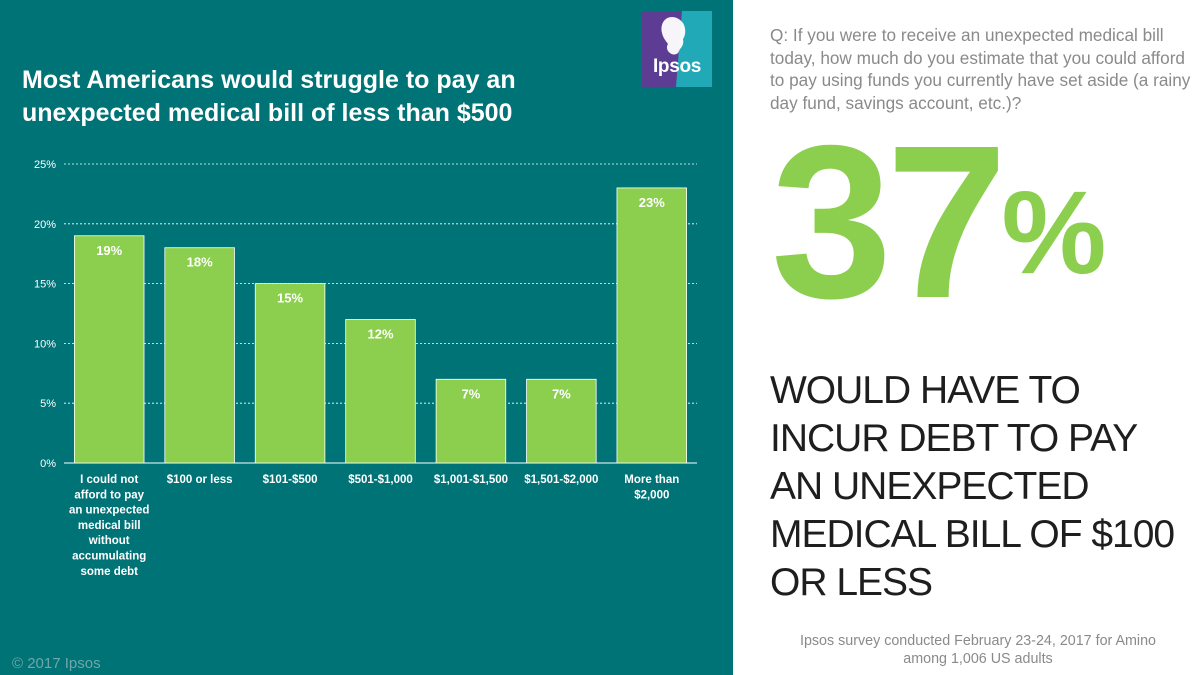  Describe the element at coordinates (652, 202) in the screenshot. I see `bar-value-label: 23%` at that location.